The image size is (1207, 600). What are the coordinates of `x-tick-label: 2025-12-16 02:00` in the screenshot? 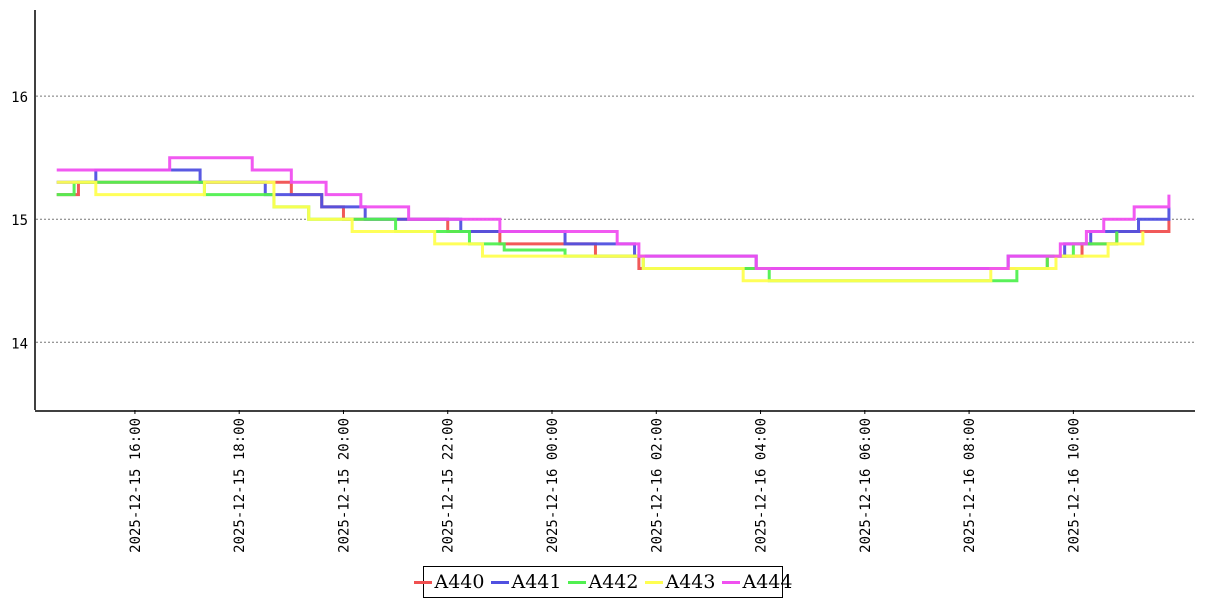 It's located at (657, 485).